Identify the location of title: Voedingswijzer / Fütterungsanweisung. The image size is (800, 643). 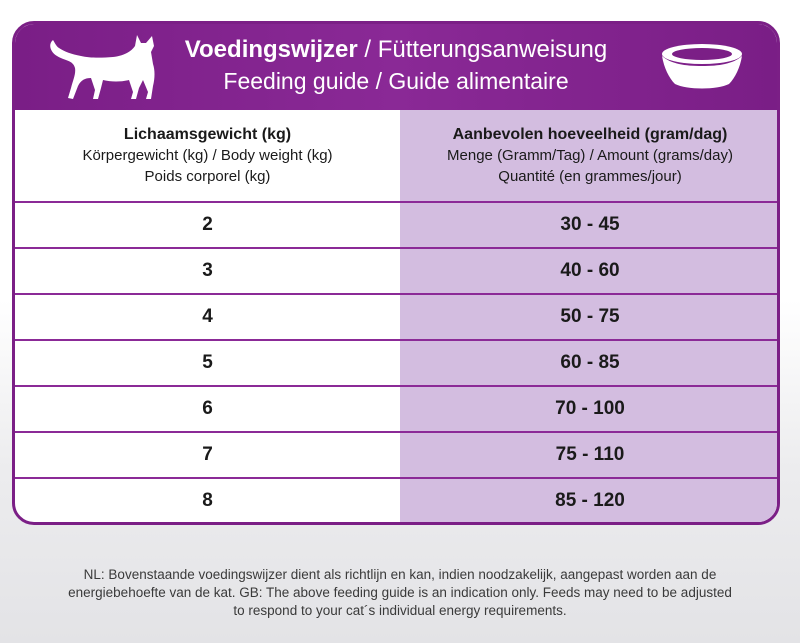
(396, 50).